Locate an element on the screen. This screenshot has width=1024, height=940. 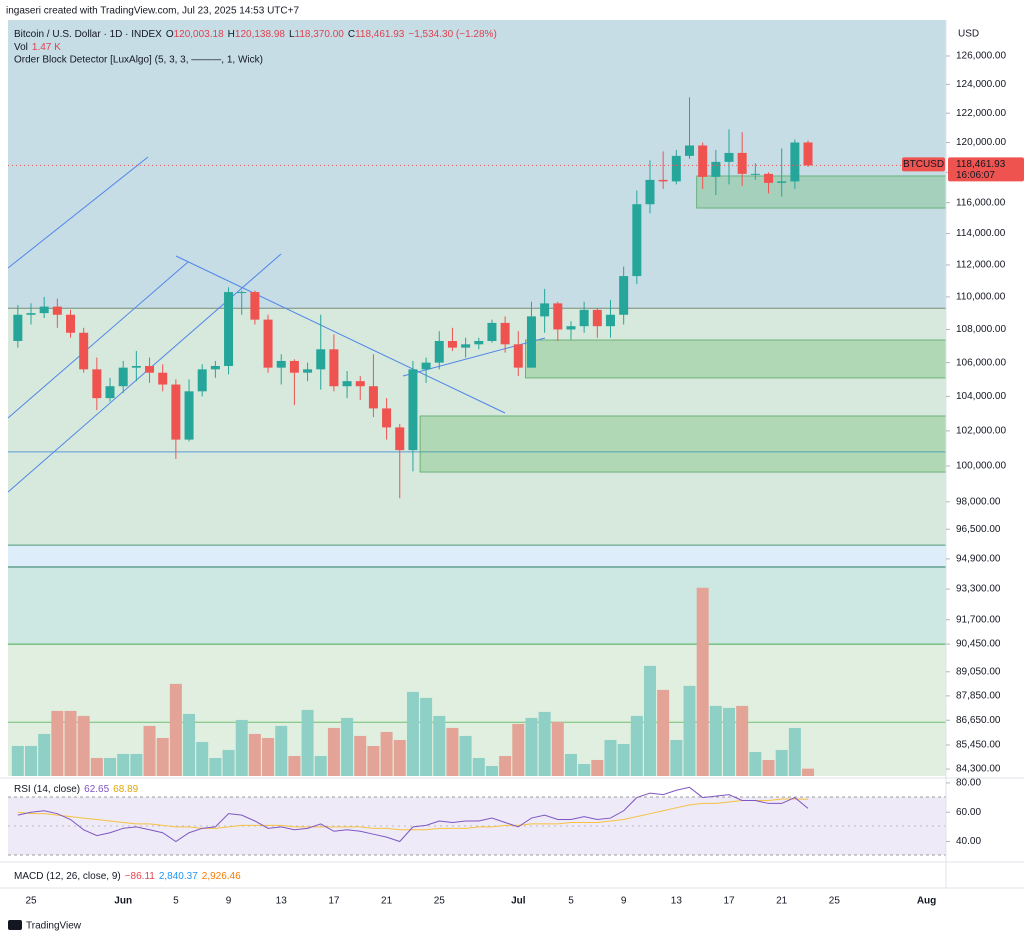
y-tick-label: 91,700.00 is located at coordinates (978, 619).